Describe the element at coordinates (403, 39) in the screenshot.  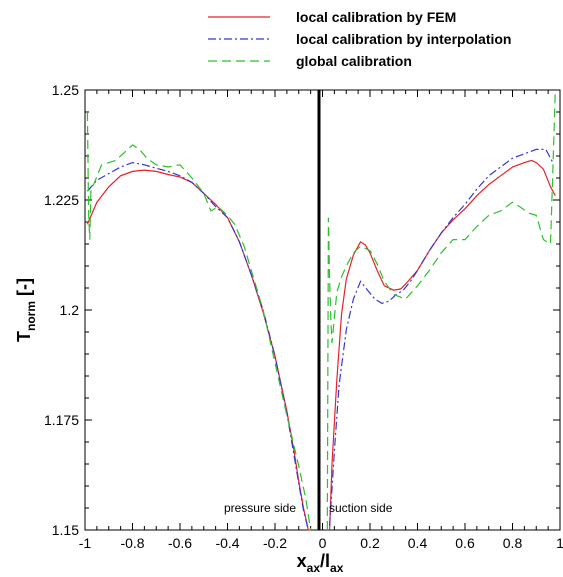
I see `legend-label-interpolation: local calibration by interpolation` at that location.